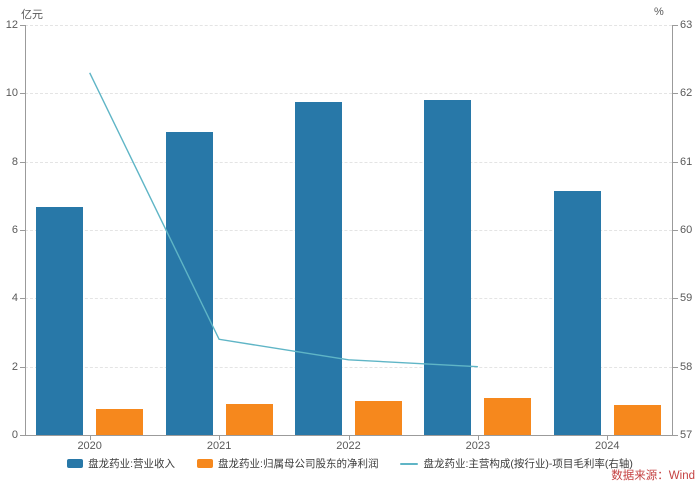 Image resolution: width=700 pixels, height=492 pixels. What do you see at coordinates (659, 12) in the screenshot?
I see `right-axis-unit-label: %` at bounding box center [659, 12].